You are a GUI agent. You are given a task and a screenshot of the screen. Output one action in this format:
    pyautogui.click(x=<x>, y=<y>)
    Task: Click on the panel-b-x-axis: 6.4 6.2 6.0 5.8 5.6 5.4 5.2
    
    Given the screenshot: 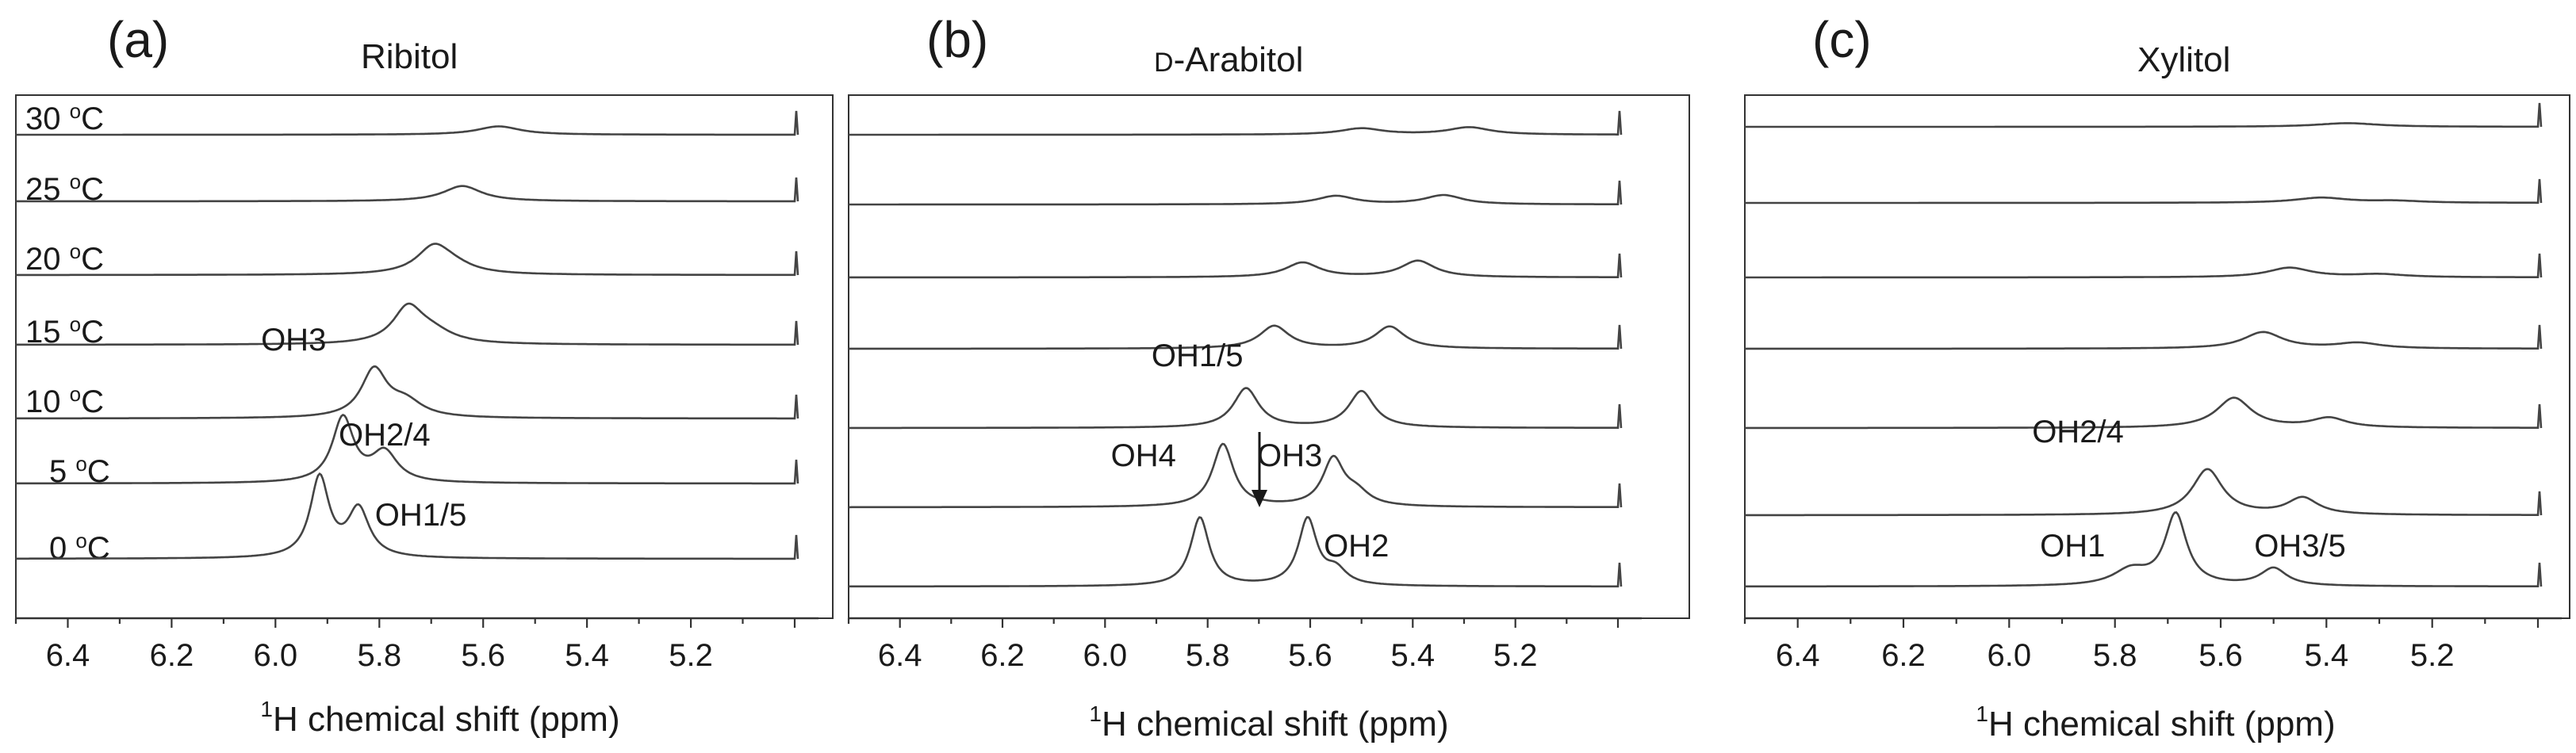 What is the action you would take?
    pyautogui.click(x=1244, y=645)
    